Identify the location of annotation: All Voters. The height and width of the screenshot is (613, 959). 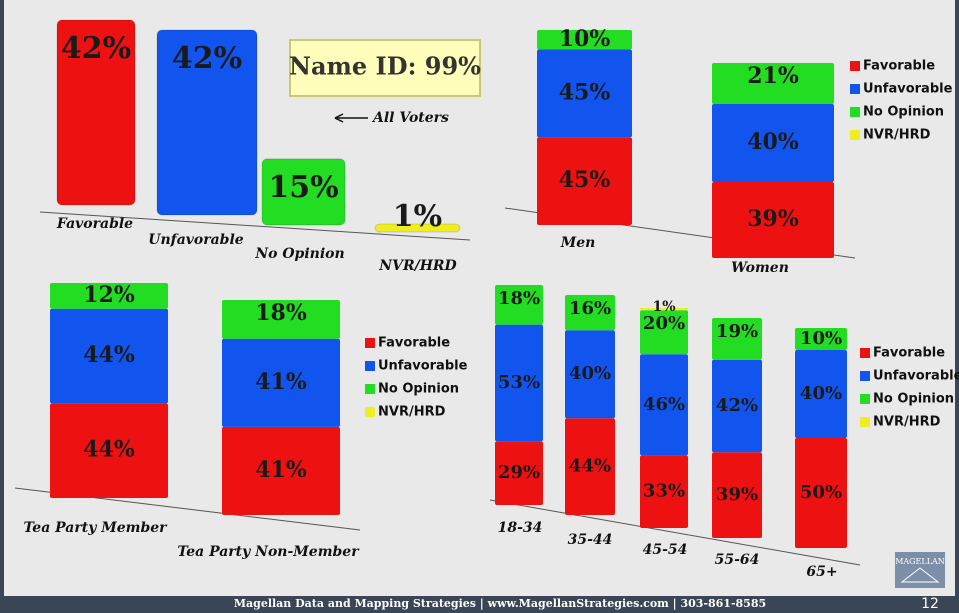
(410, 118).